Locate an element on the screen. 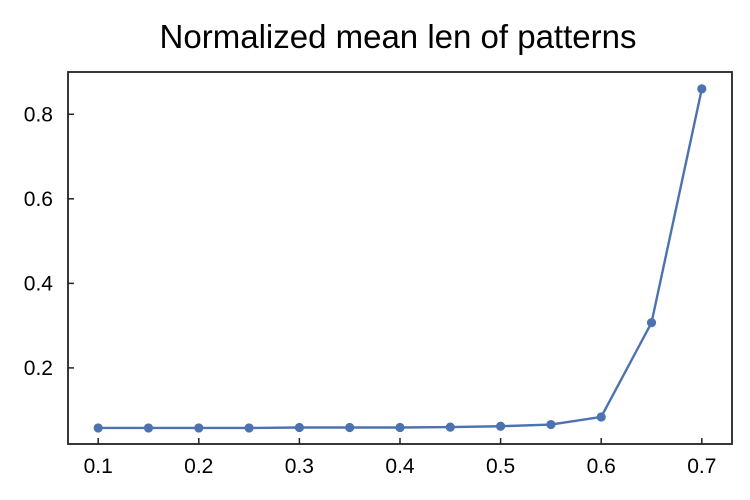 The width and height of the screenshot is (750, 500). y-tick-label: 0.8 is located at coordinates (38, 114).